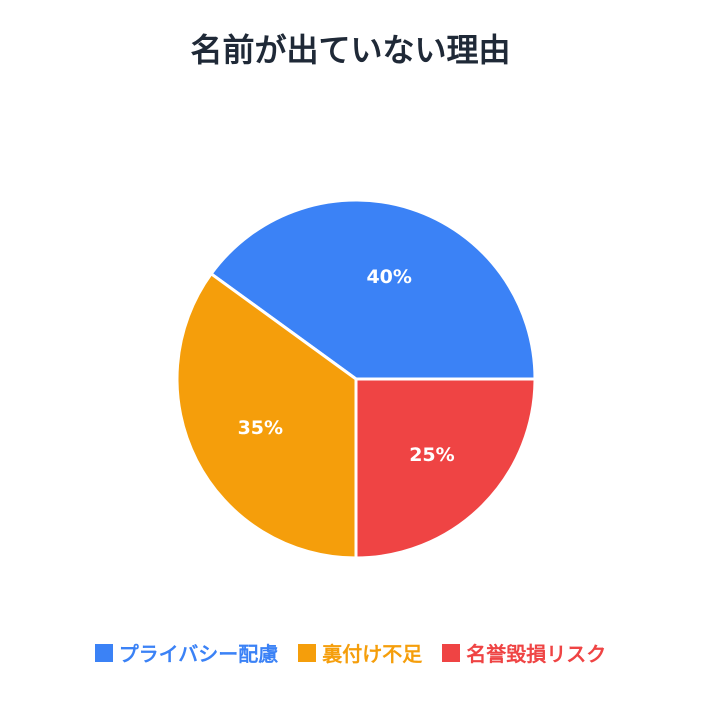 This screenshot has height=703, width=701. I want to click on legend-swatch-defamation-risk, so click(451, 652).